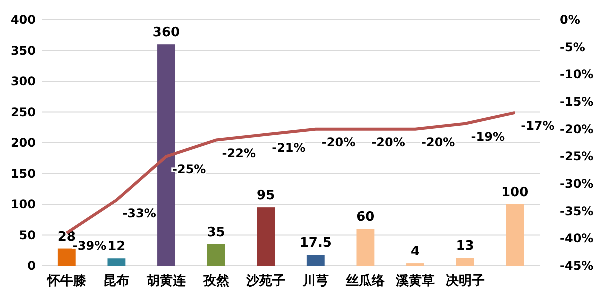 This screenshot has width=596, height=296. What do you see at coordinates (23, 20) in the screenshot?
I see `y-tick-label: 400` at bounding box center [23, 20].